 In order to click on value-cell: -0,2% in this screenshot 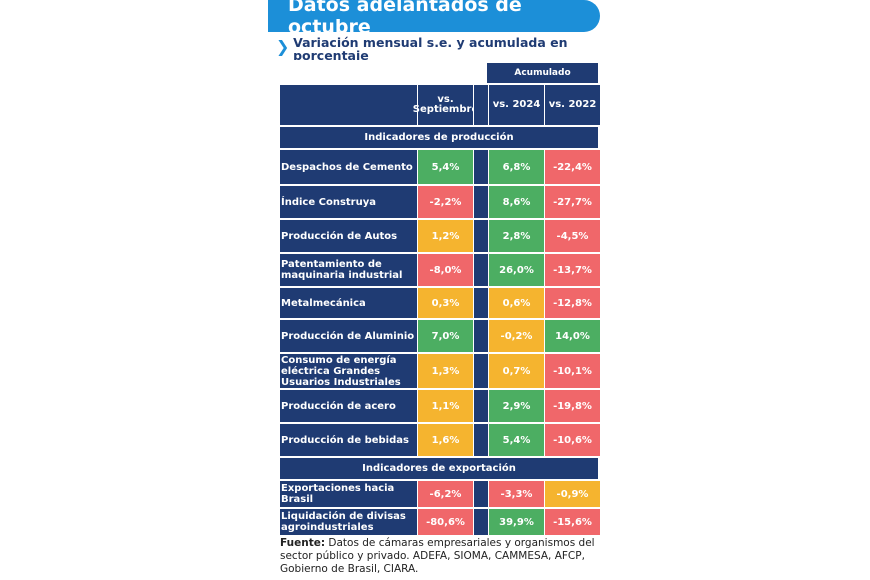, I will do `click(516, 336)`.